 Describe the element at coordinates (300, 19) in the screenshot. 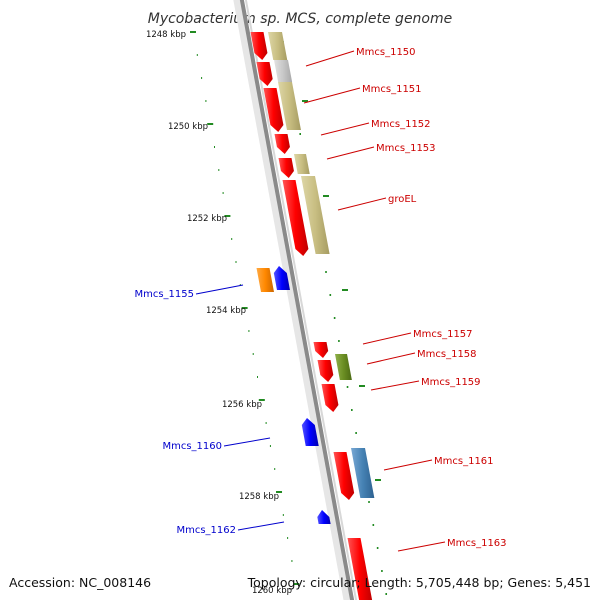

I see `map-title: Mycobacterium sp. MCS, complete genome` at that location.